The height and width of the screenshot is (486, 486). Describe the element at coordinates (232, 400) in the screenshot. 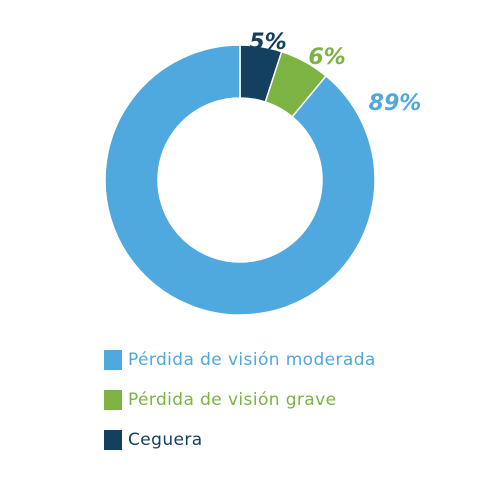

I see `legend-label-grave: Pérdida de visión grave` at that location.